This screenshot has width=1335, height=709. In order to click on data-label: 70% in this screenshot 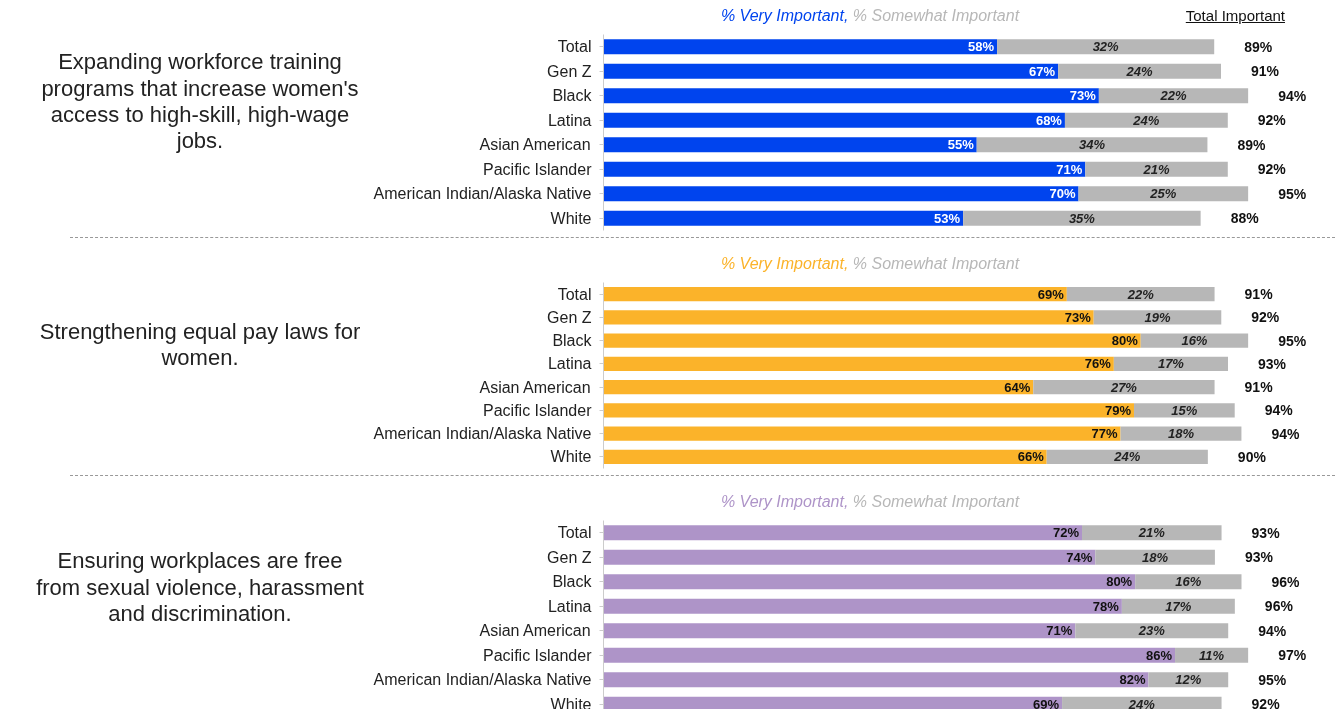, I will do `click(1062, 194)`.